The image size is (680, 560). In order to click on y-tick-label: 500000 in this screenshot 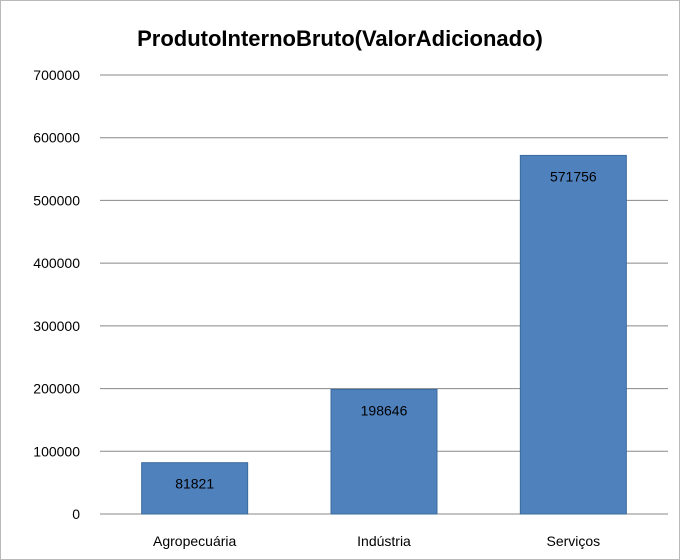, I will do `click(56, 200)`.